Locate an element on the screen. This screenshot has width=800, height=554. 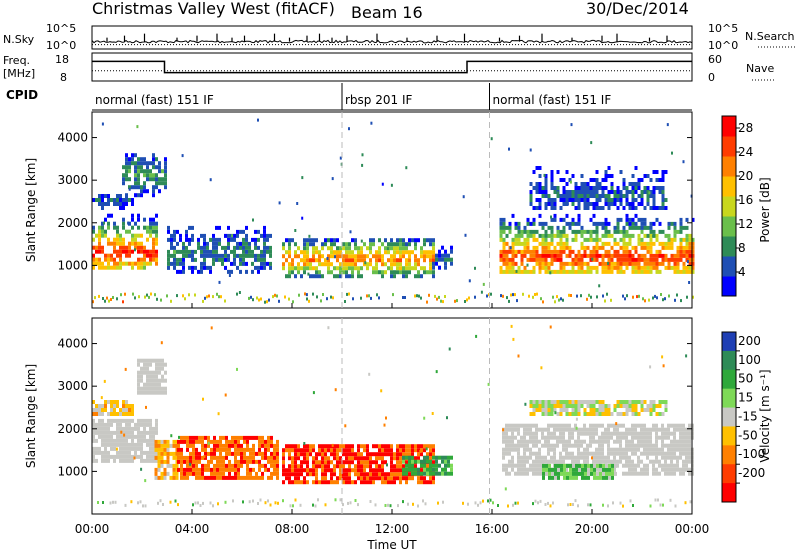
y-tick-label: 4000 is located at coordinates (72, 138).